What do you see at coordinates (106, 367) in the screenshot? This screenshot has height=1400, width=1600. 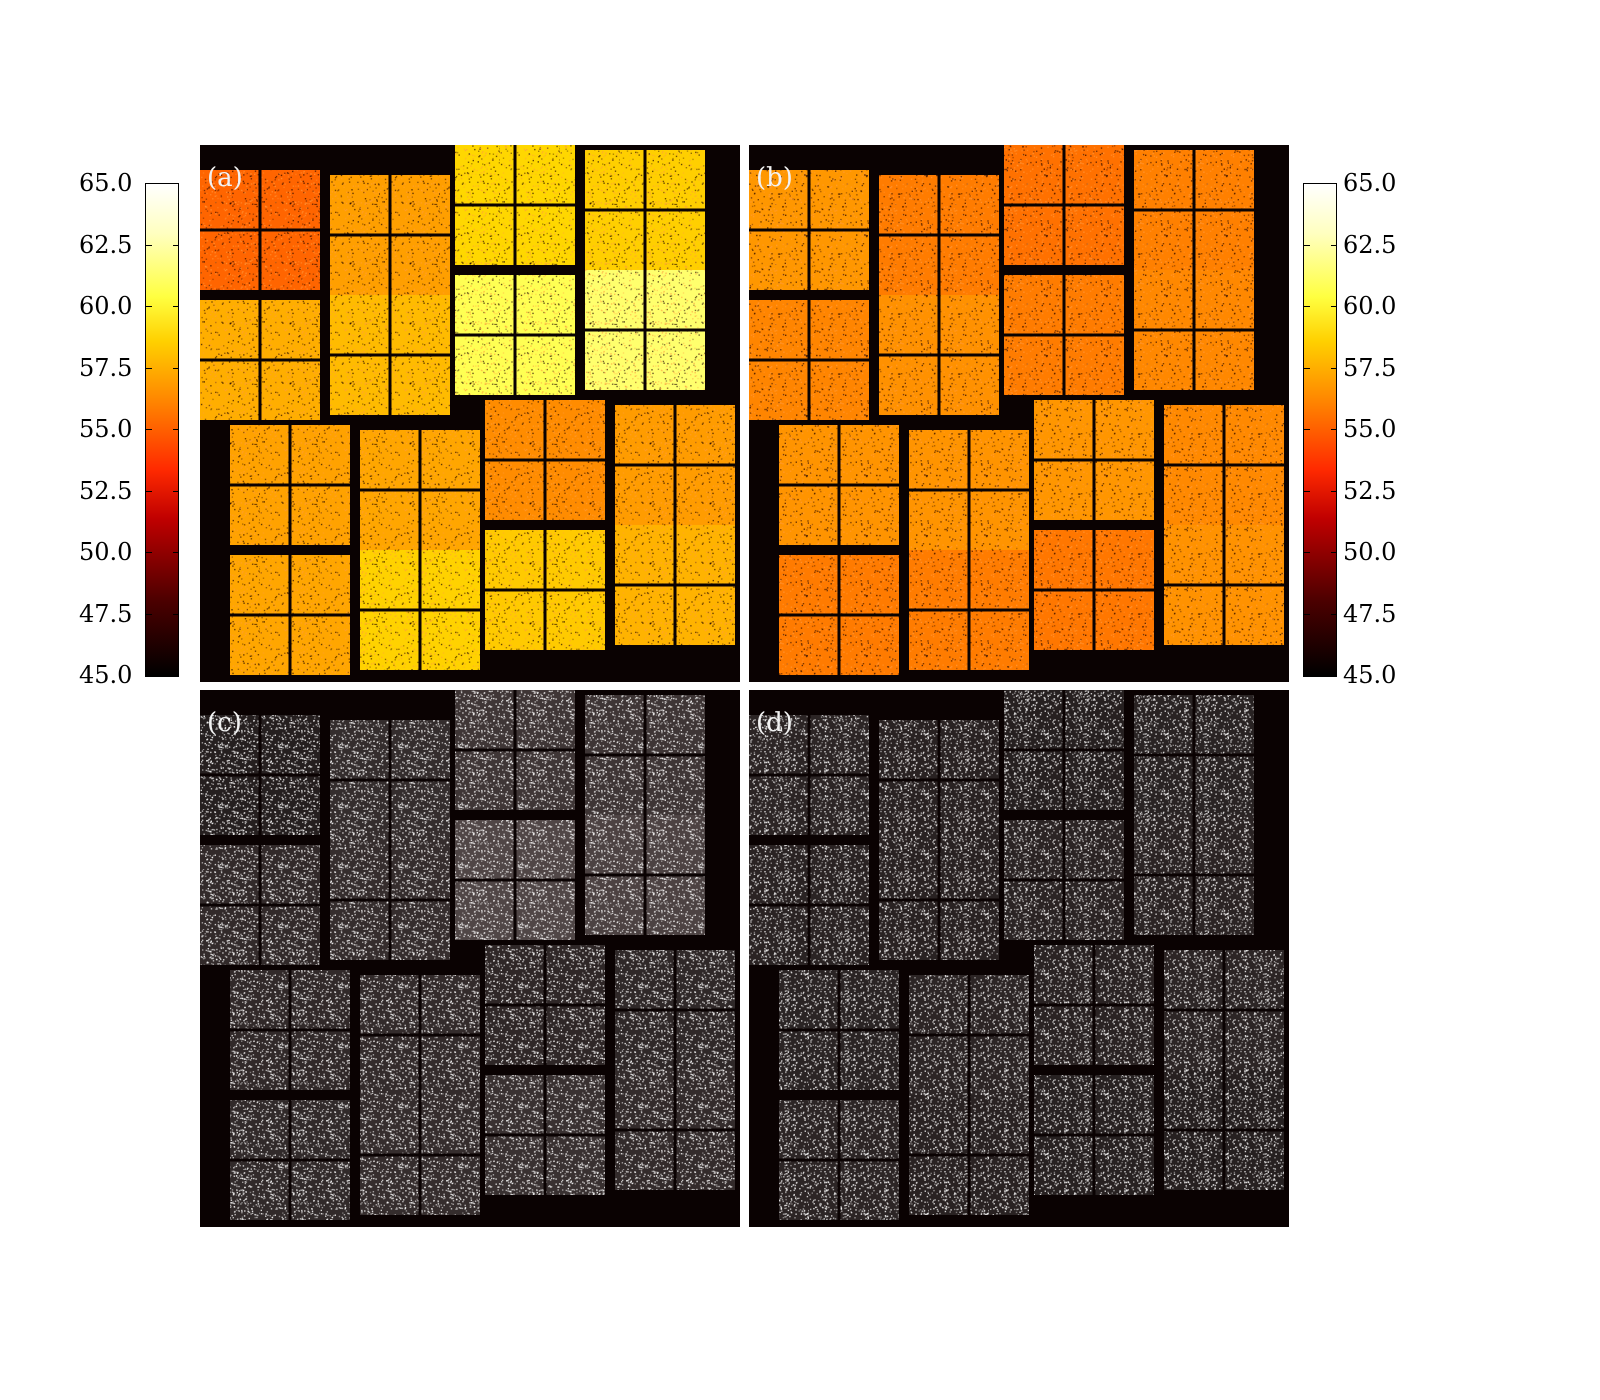 I see `colorbar-tick-label: 57.5` at bounding box center [106, 367].